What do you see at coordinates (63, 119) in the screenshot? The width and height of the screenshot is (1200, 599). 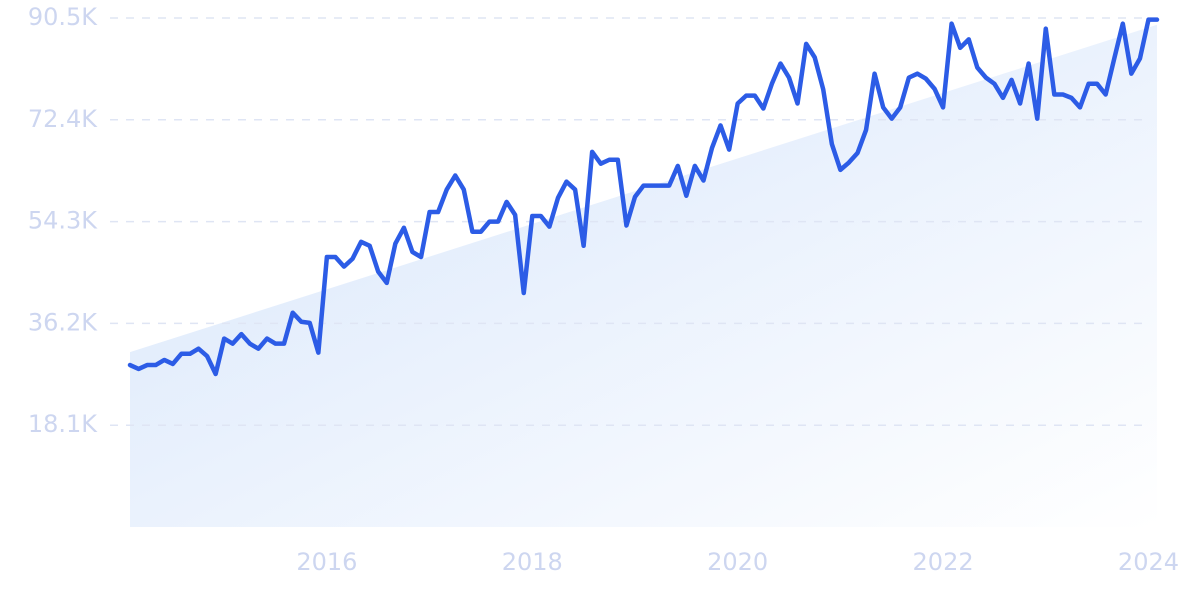 I see `y-tick-label: 72.4K` at bounding box center [63, 119].